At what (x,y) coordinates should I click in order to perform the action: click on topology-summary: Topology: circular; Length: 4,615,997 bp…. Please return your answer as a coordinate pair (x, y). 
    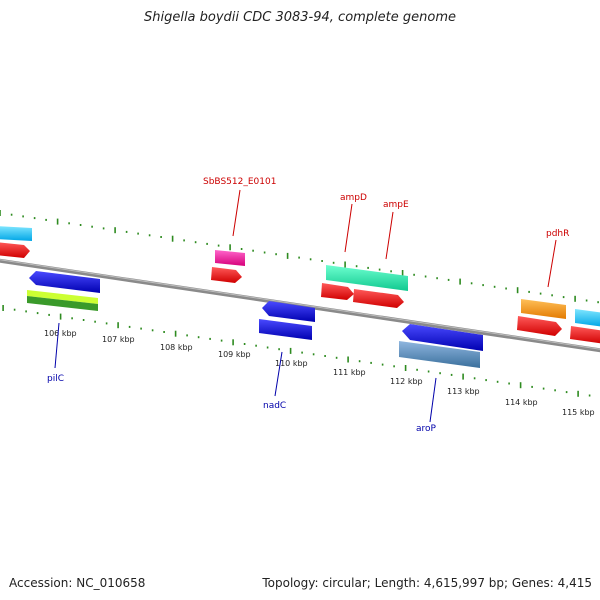
    Looking at the image, I should click on (427, 583).